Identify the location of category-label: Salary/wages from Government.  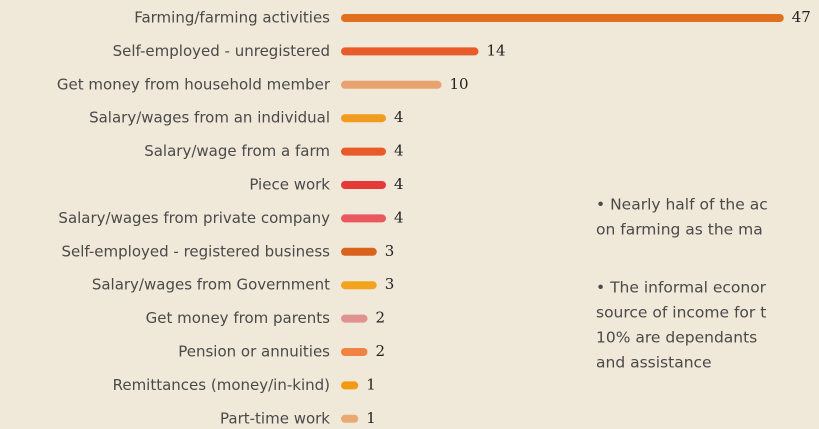
(211, 285).